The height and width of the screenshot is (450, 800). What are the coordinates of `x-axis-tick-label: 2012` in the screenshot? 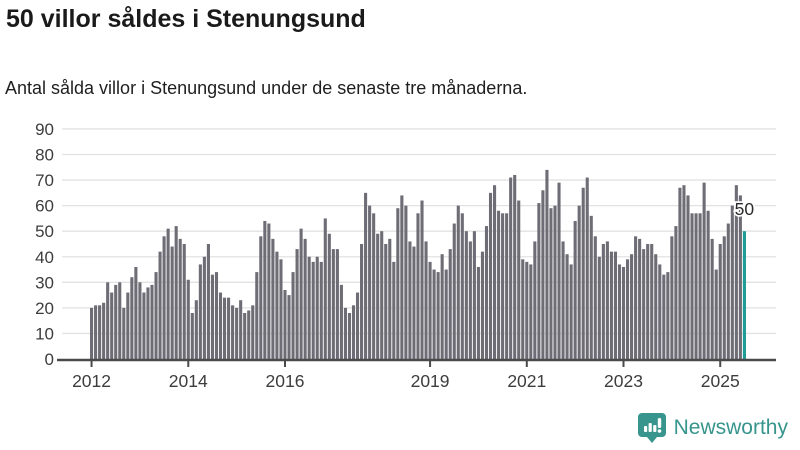 It's located at (91, 381).